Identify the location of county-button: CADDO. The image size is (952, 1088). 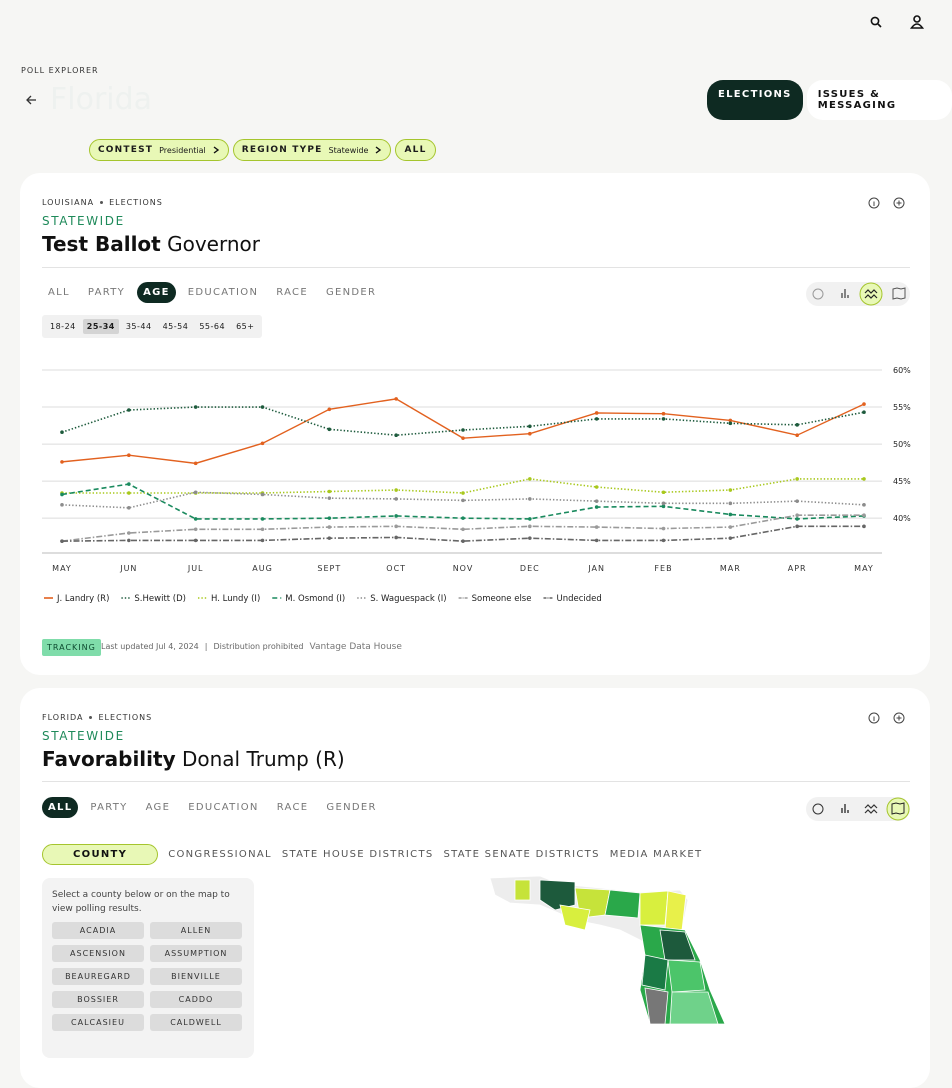
(196, 999).